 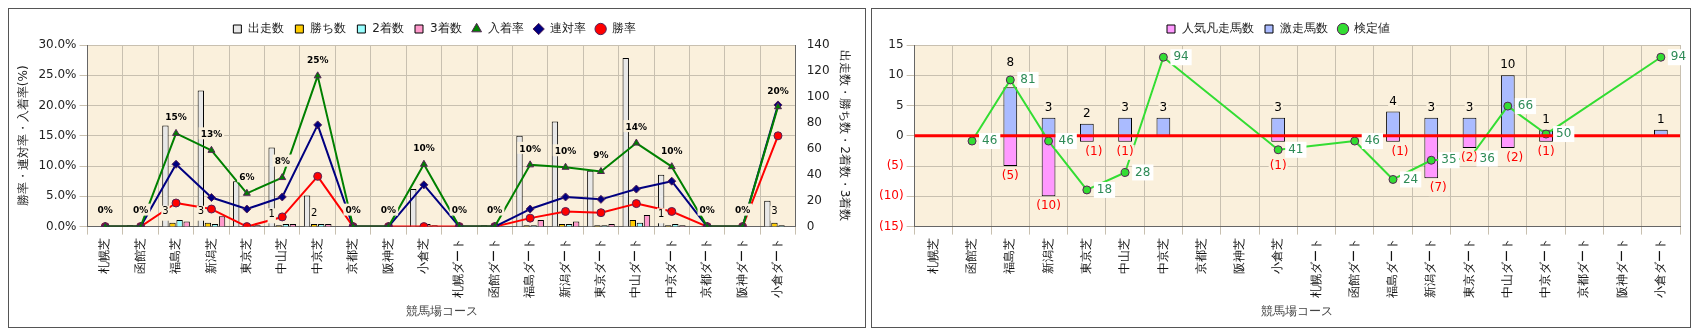 What do you see at coordinates (818, 96) in the screenshot?
I see `y2-tick-label: 100` at bounding box center [818, 96].